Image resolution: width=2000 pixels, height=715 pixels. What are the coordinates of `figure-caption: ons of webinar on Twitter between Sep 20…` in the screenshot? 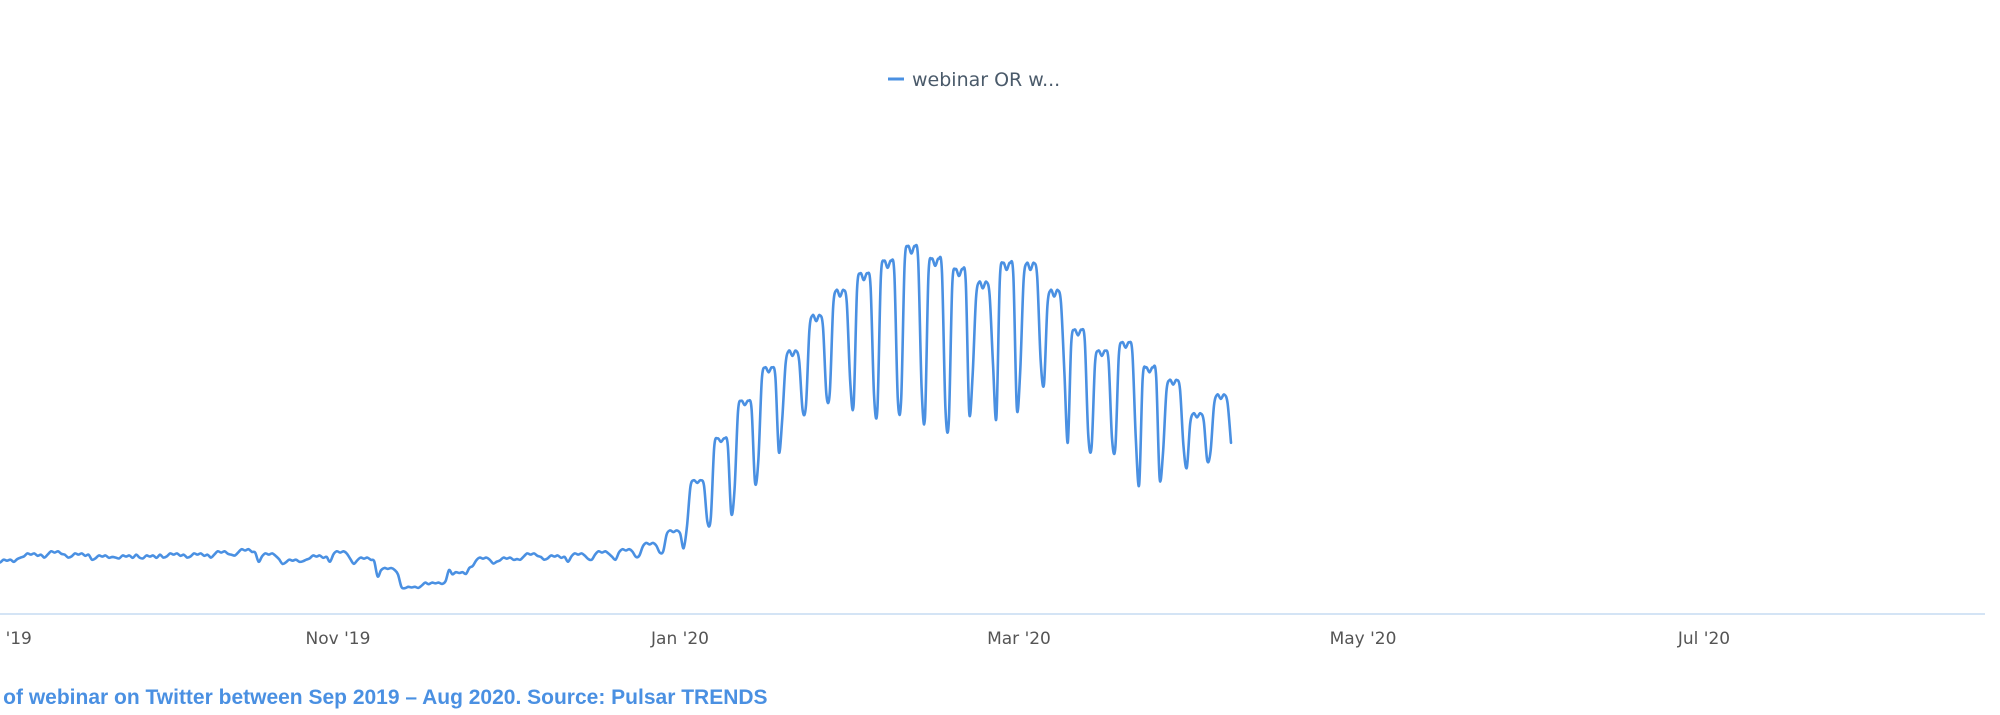 It's located at (384, 697).